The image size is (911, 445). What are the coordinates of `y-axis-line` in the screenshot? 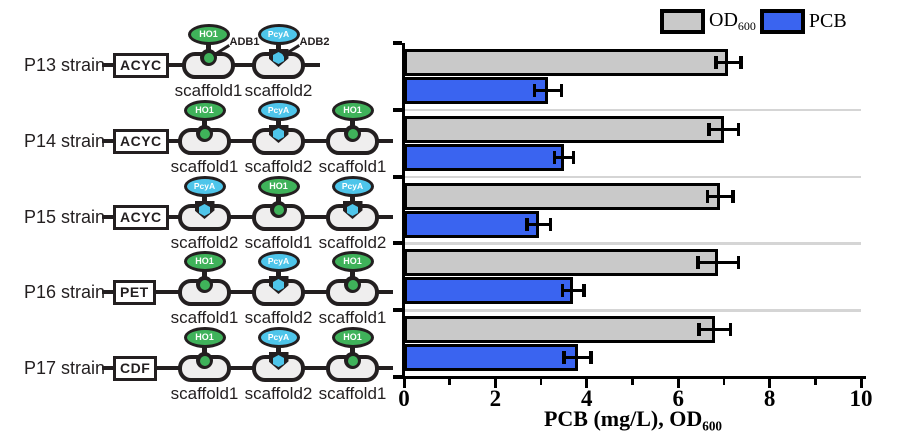 It's located at (403, 210).